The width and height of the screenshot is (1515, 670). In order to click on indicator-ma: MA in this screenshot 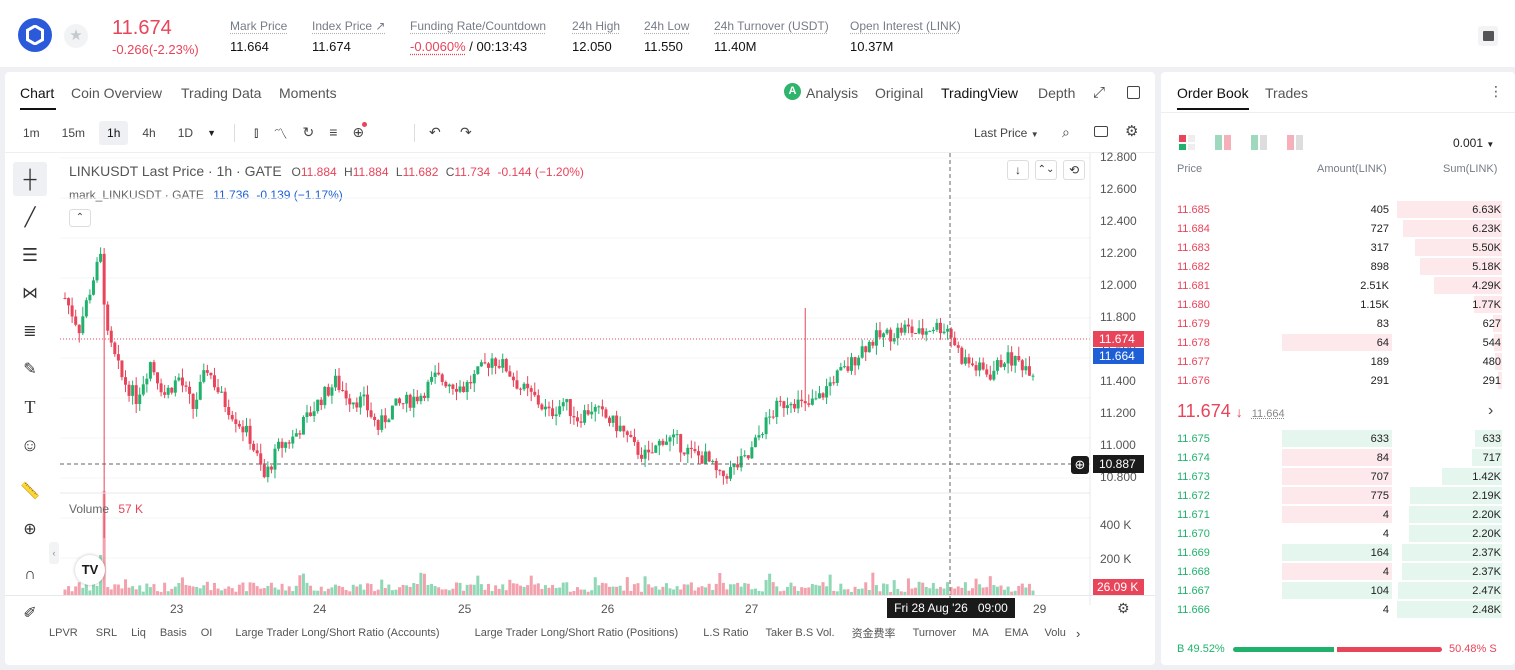, I will do `click(980, 633)`.